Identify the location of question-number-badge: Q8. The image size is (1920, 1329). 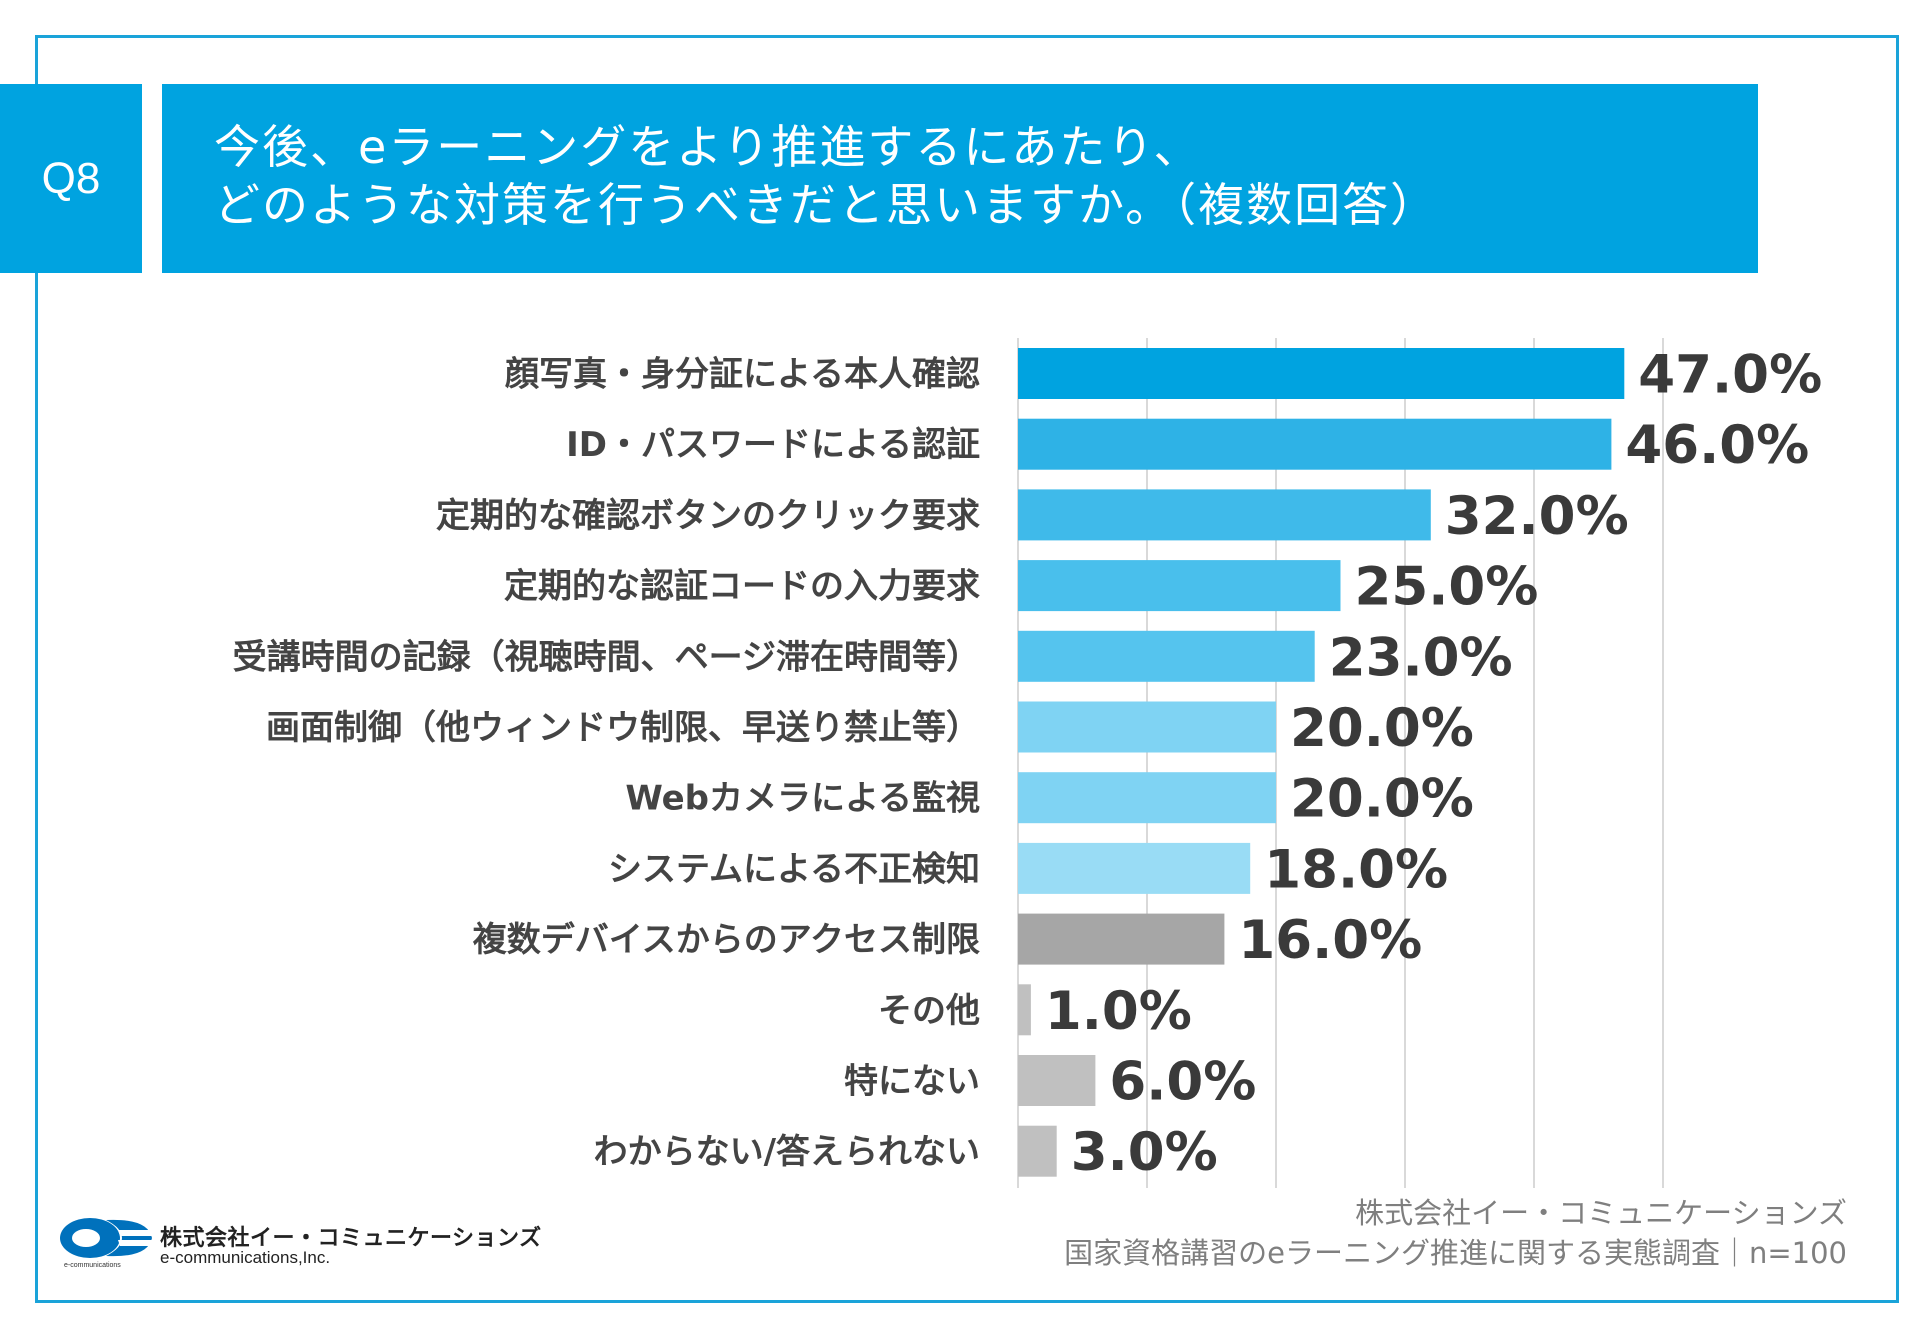
(71, 178).